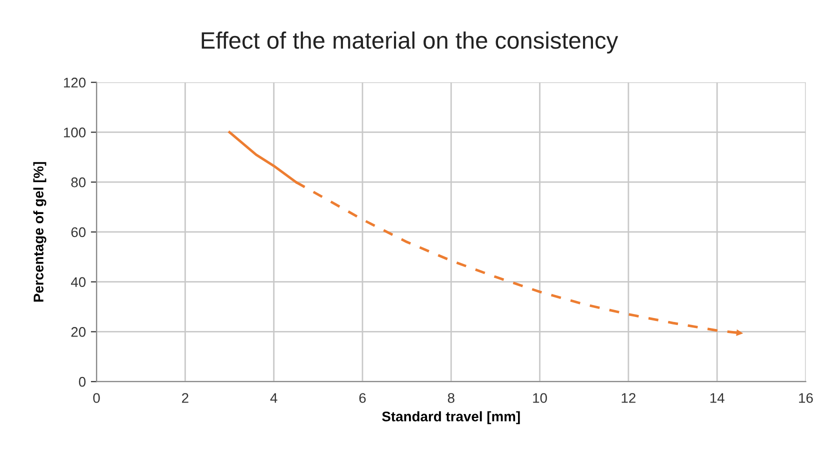 Image resolution: width=818 pixels, height=450 pixels. I want to click on y-tick-label: 40, so click(78, 282).